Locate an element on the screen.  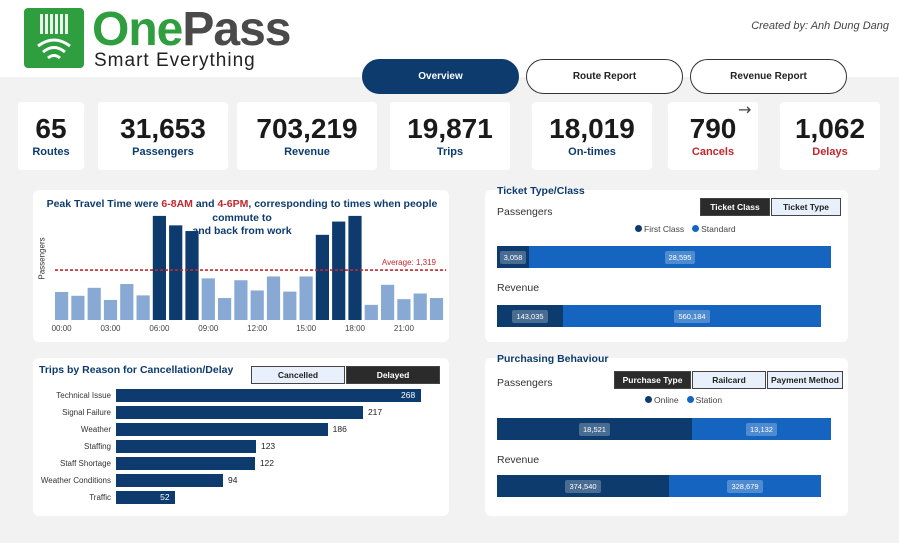
payment-method-toggle: Payment Method is located at coordinates (805, 380).